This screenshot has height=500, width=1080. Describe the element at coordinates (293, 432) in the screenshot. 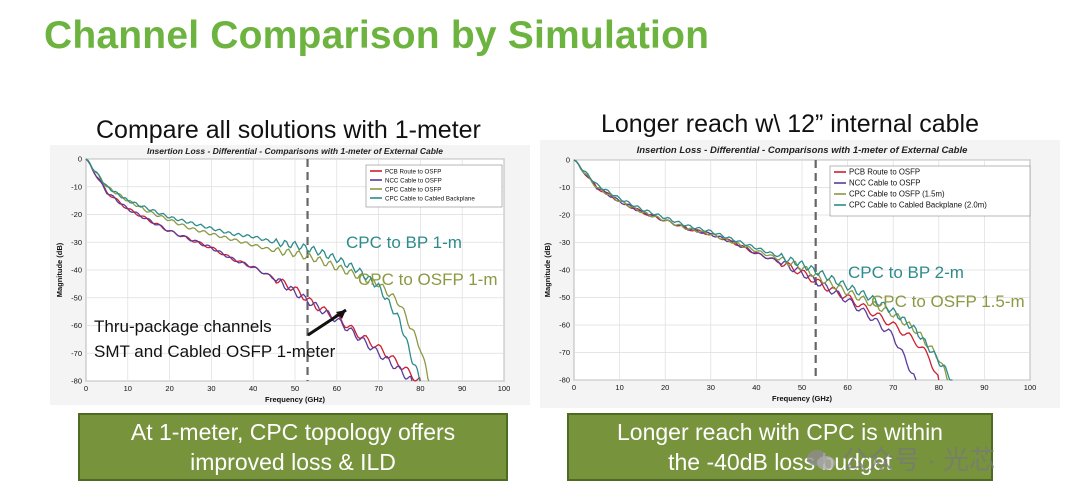

I see `left-banner-line-1: At 1-meter, CPC topology offers` at that location.